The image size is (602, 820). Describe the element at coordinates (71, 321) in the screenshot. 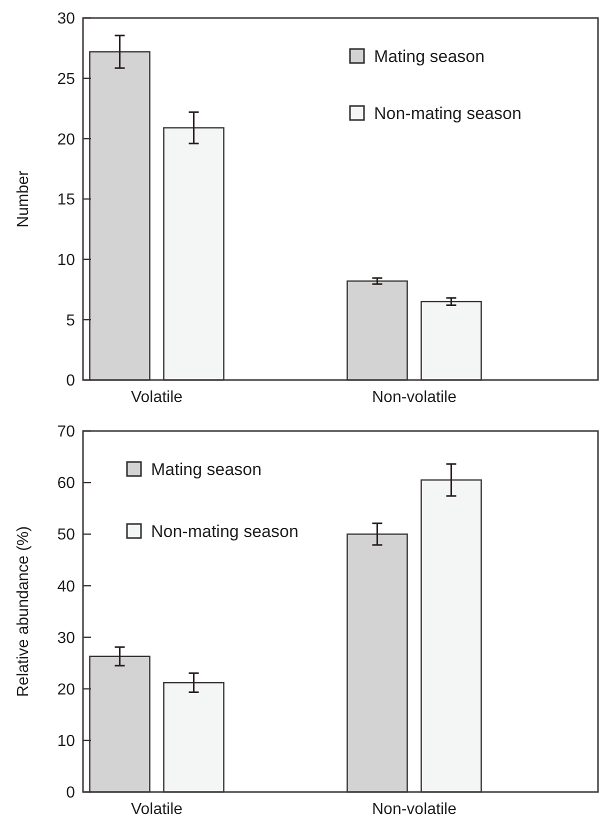

I see `y-tick-label: 5` at that location.